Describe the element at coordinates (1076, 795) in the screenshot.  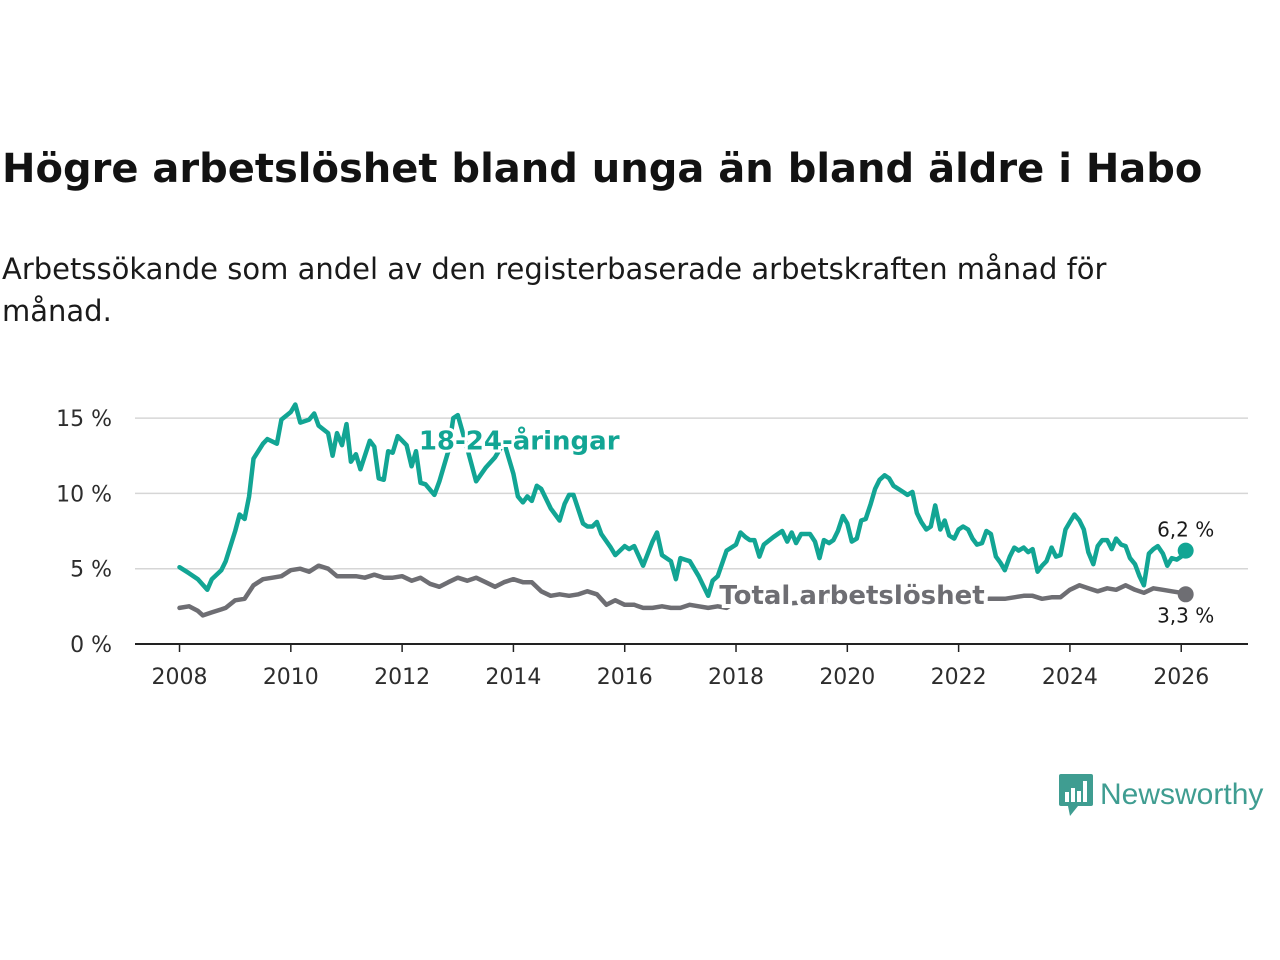
I see `newsworthy-logo-icon` at that location.